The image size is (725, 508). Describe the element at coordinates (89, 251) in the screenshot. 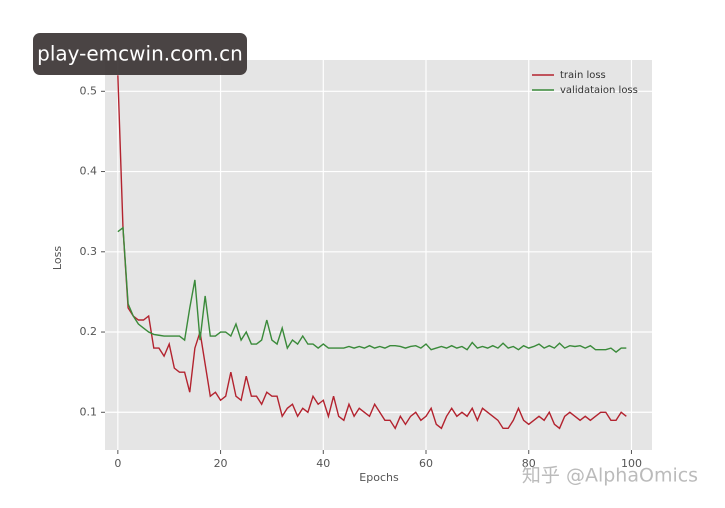

I see `y-tick-label: 0.3` at that location.